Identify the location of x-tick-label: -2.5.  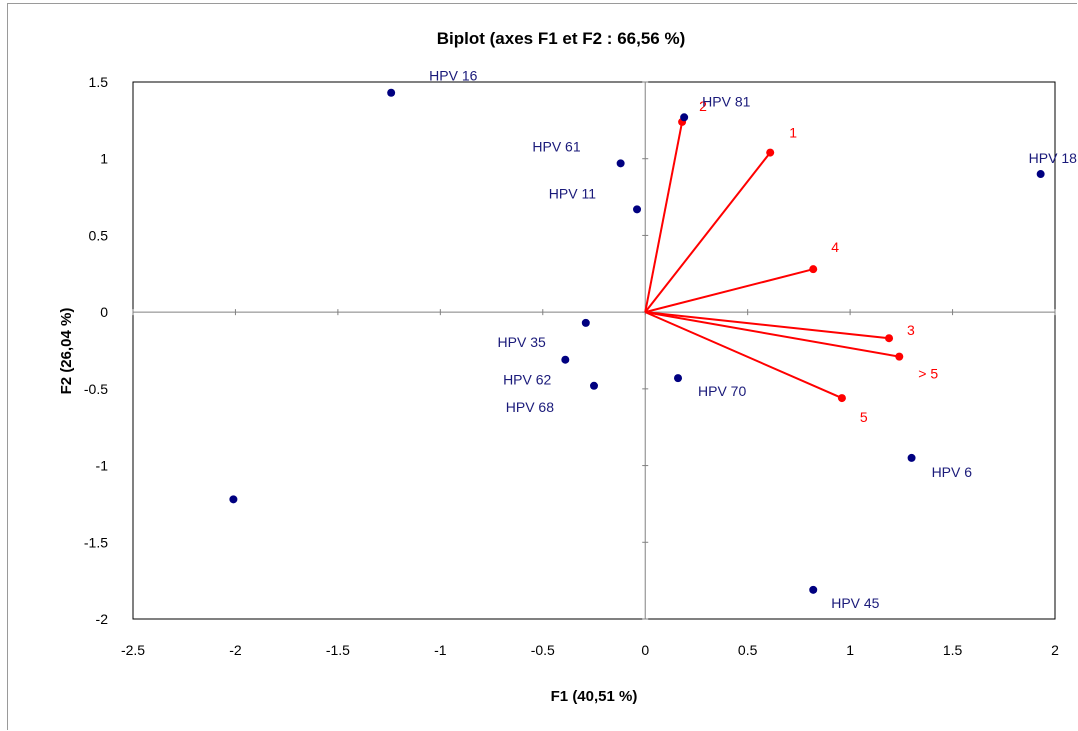
(133, 650).